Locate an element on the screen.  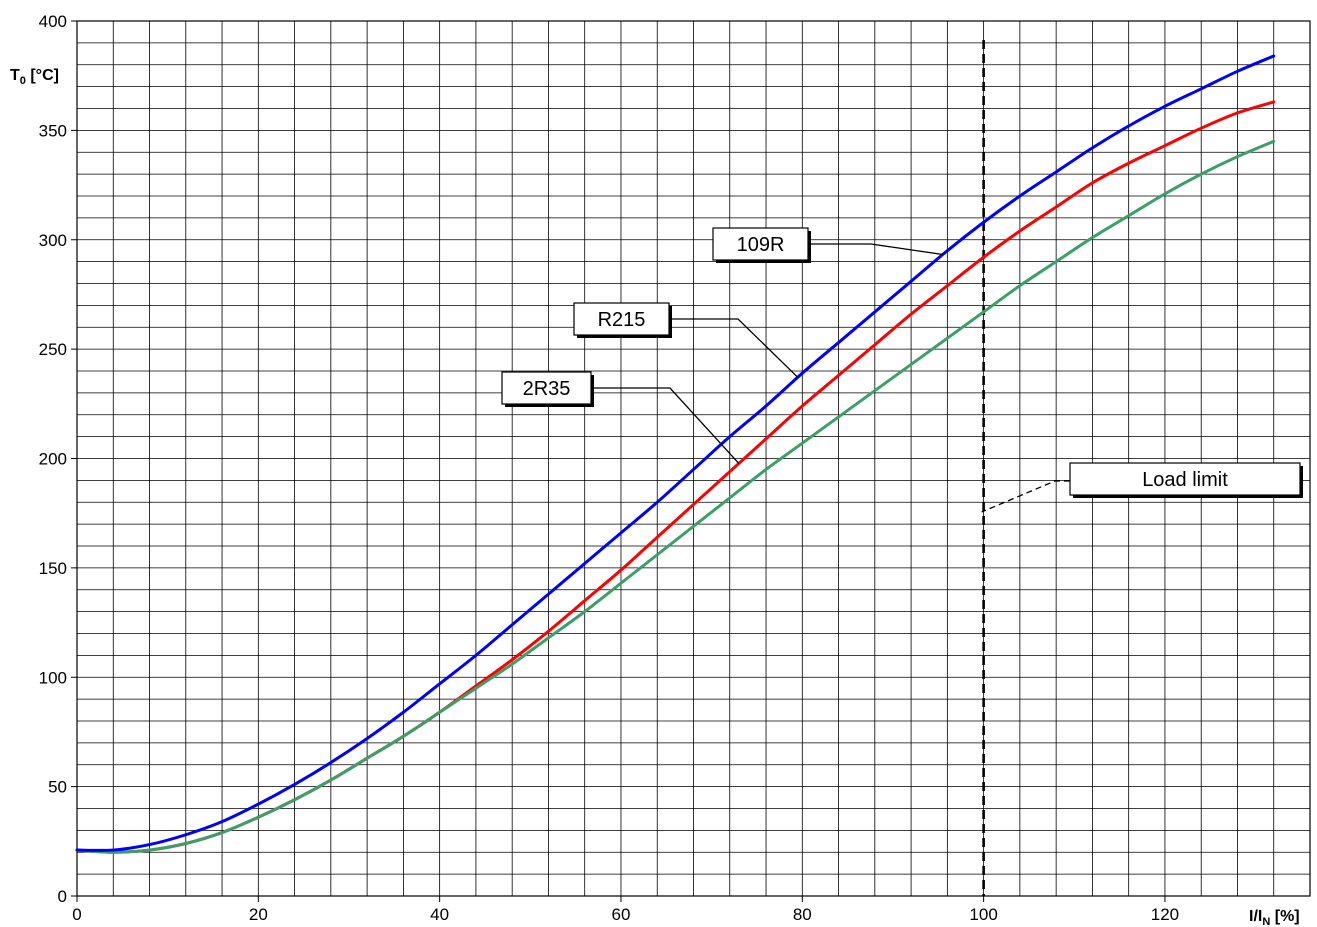
y-tick-label: 100 is located at coordinates (53, 677).